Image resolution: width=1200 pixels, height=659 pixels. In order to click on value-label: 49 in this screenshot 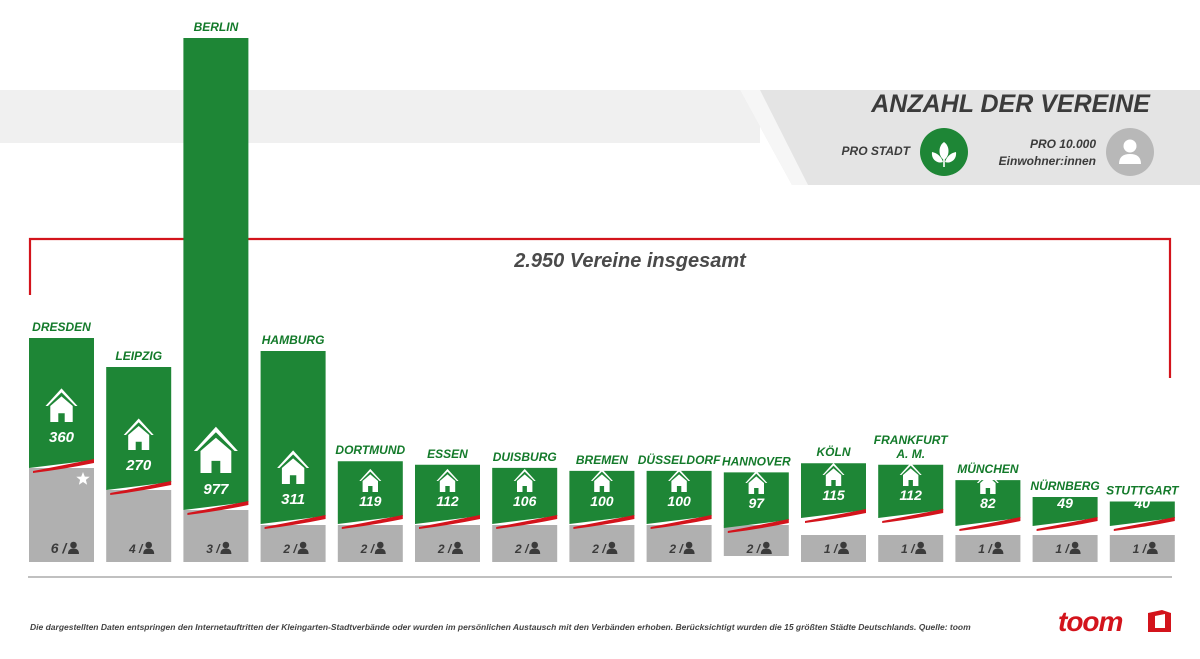, I will do `click(1064, 503)`.